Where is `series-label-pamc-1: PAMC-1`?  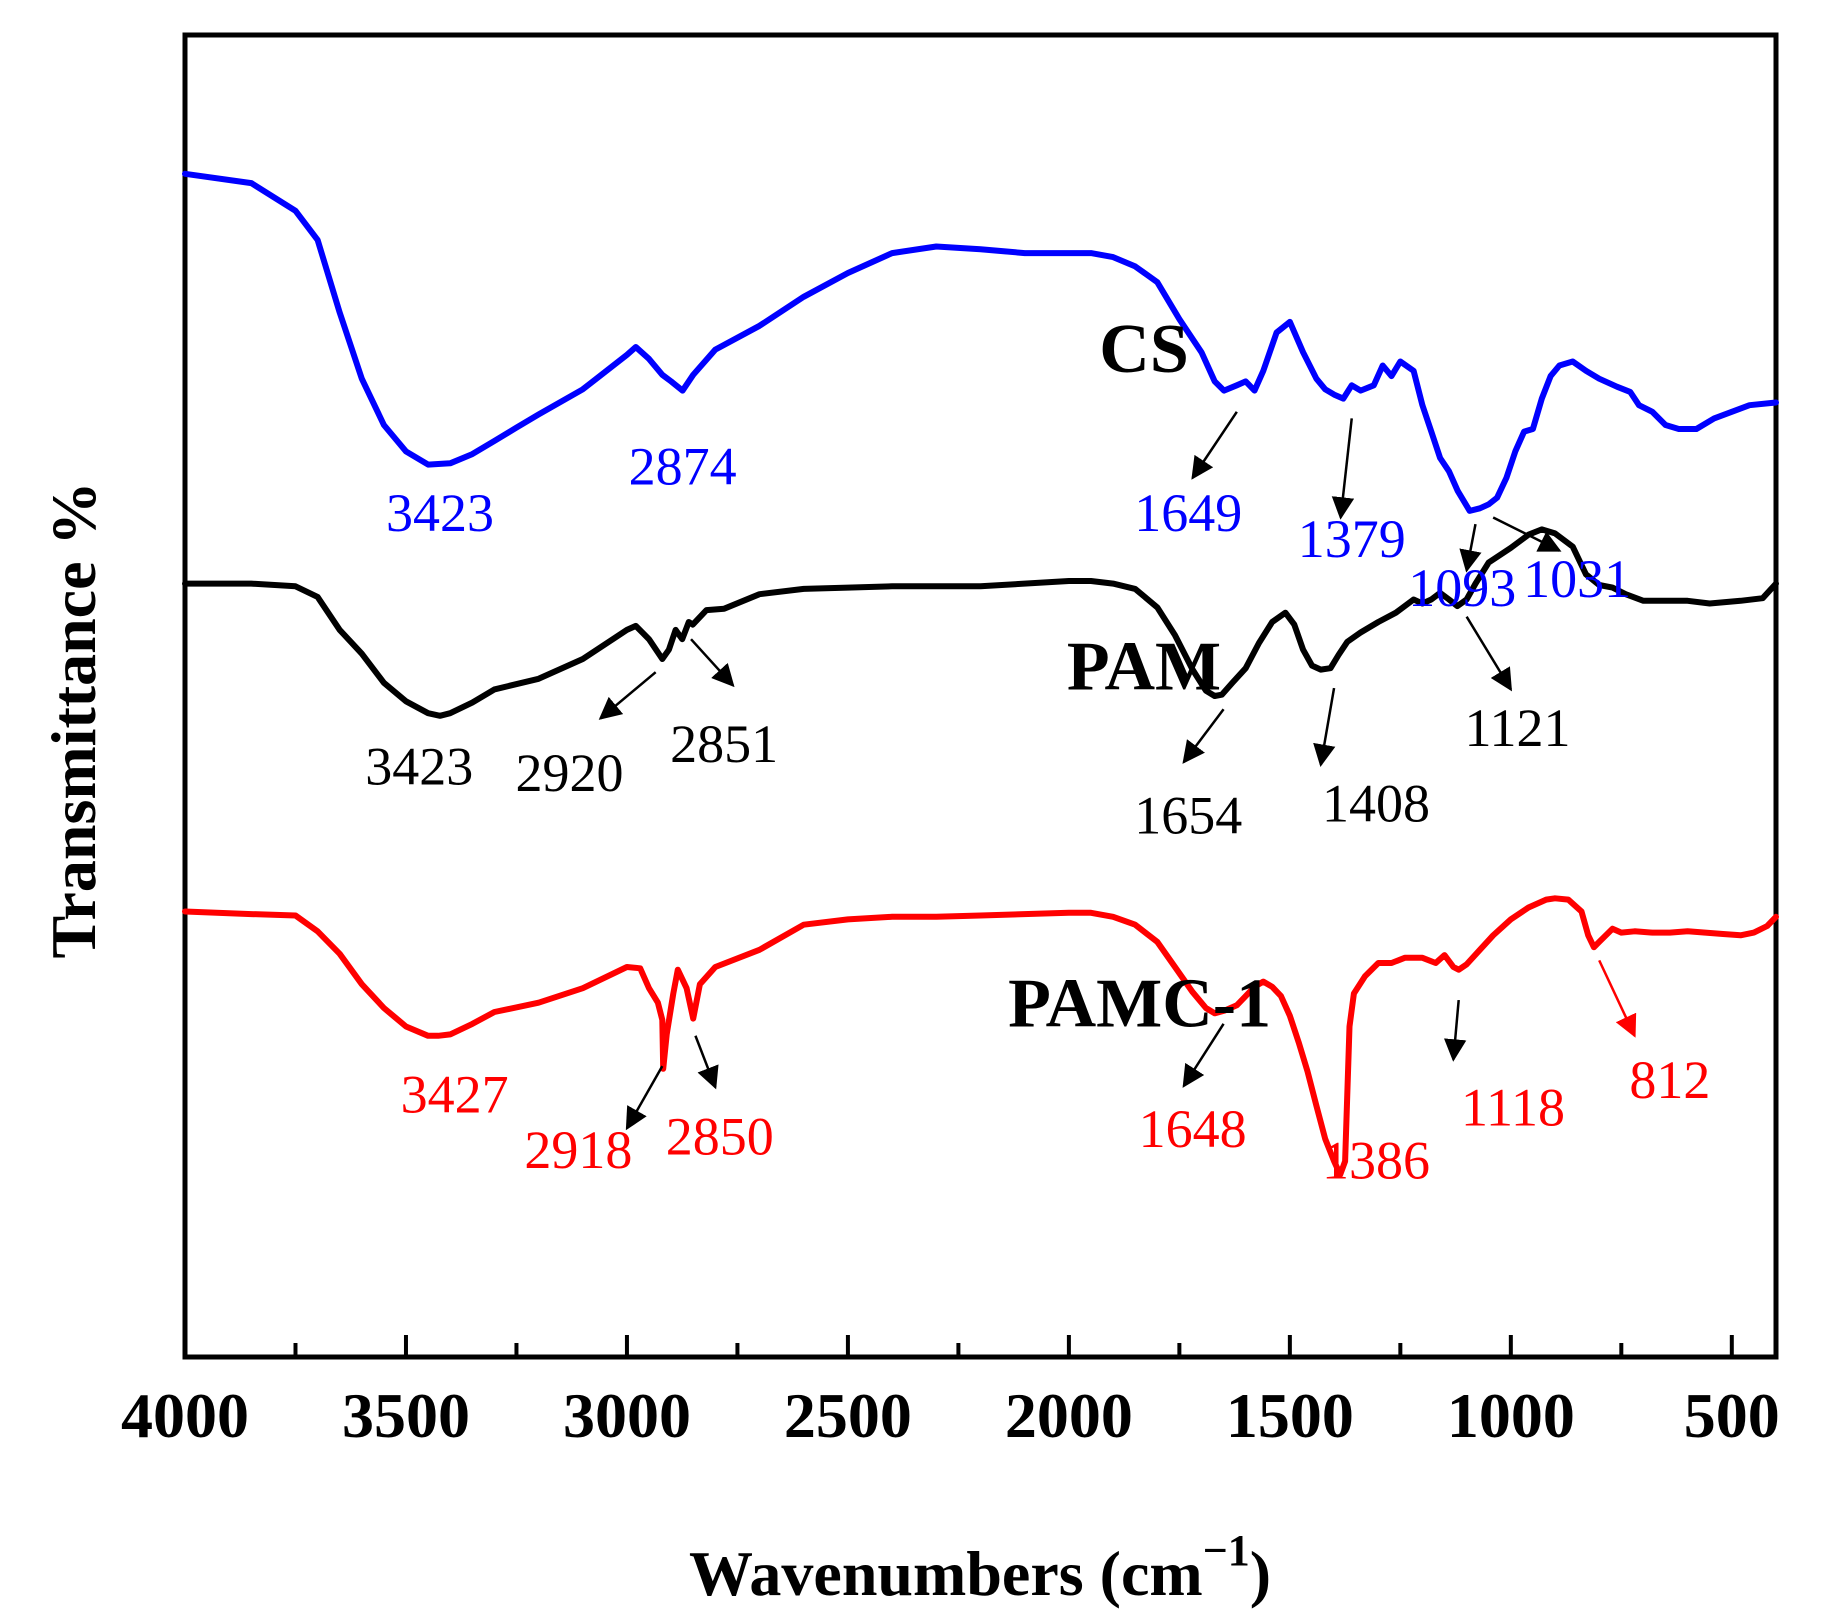
series-label-pamc-1: PAMC-1 is located at coordinates (1139, 1004).